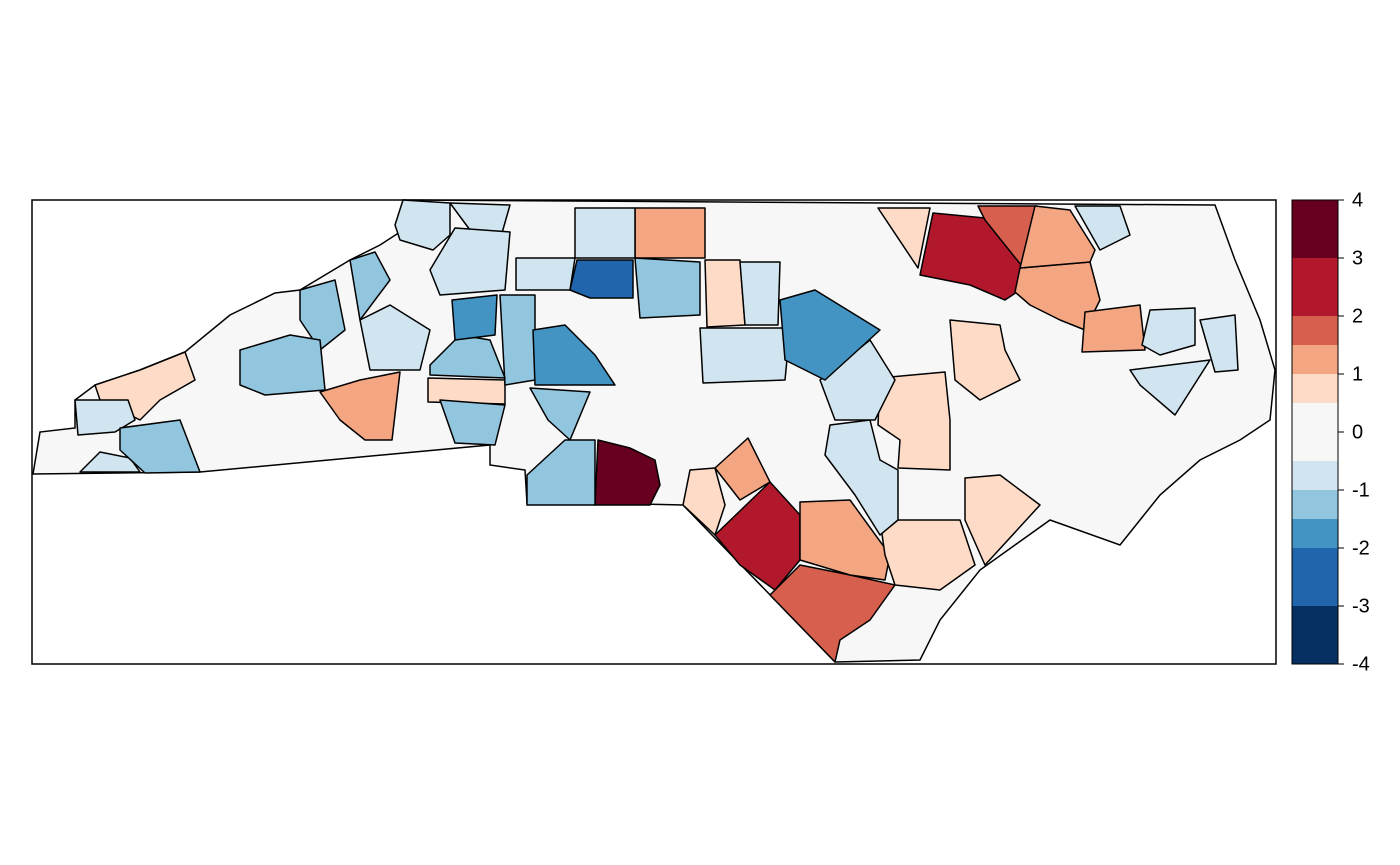  Describe the element at coordinates (1357, 374) in the screenshot. I see `tick-label: 1` at that location.